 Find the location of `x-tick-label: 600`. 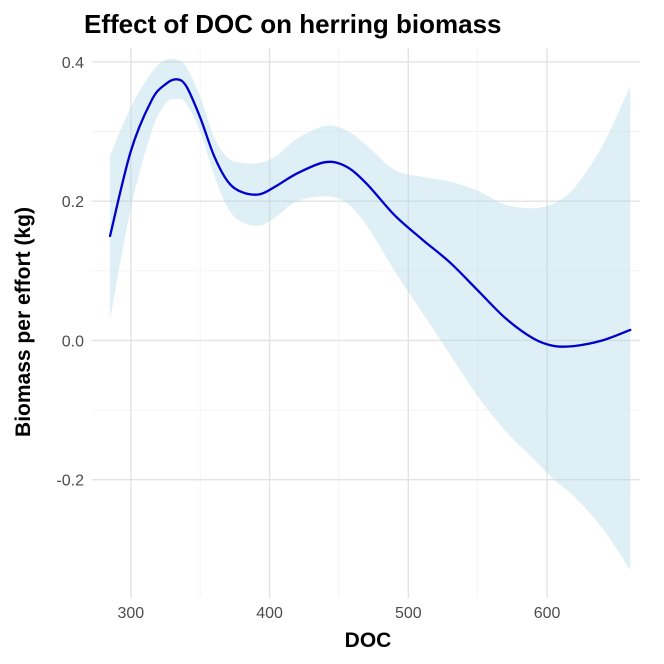

x-tick-label: 600 is located at coordinates (547, 613).